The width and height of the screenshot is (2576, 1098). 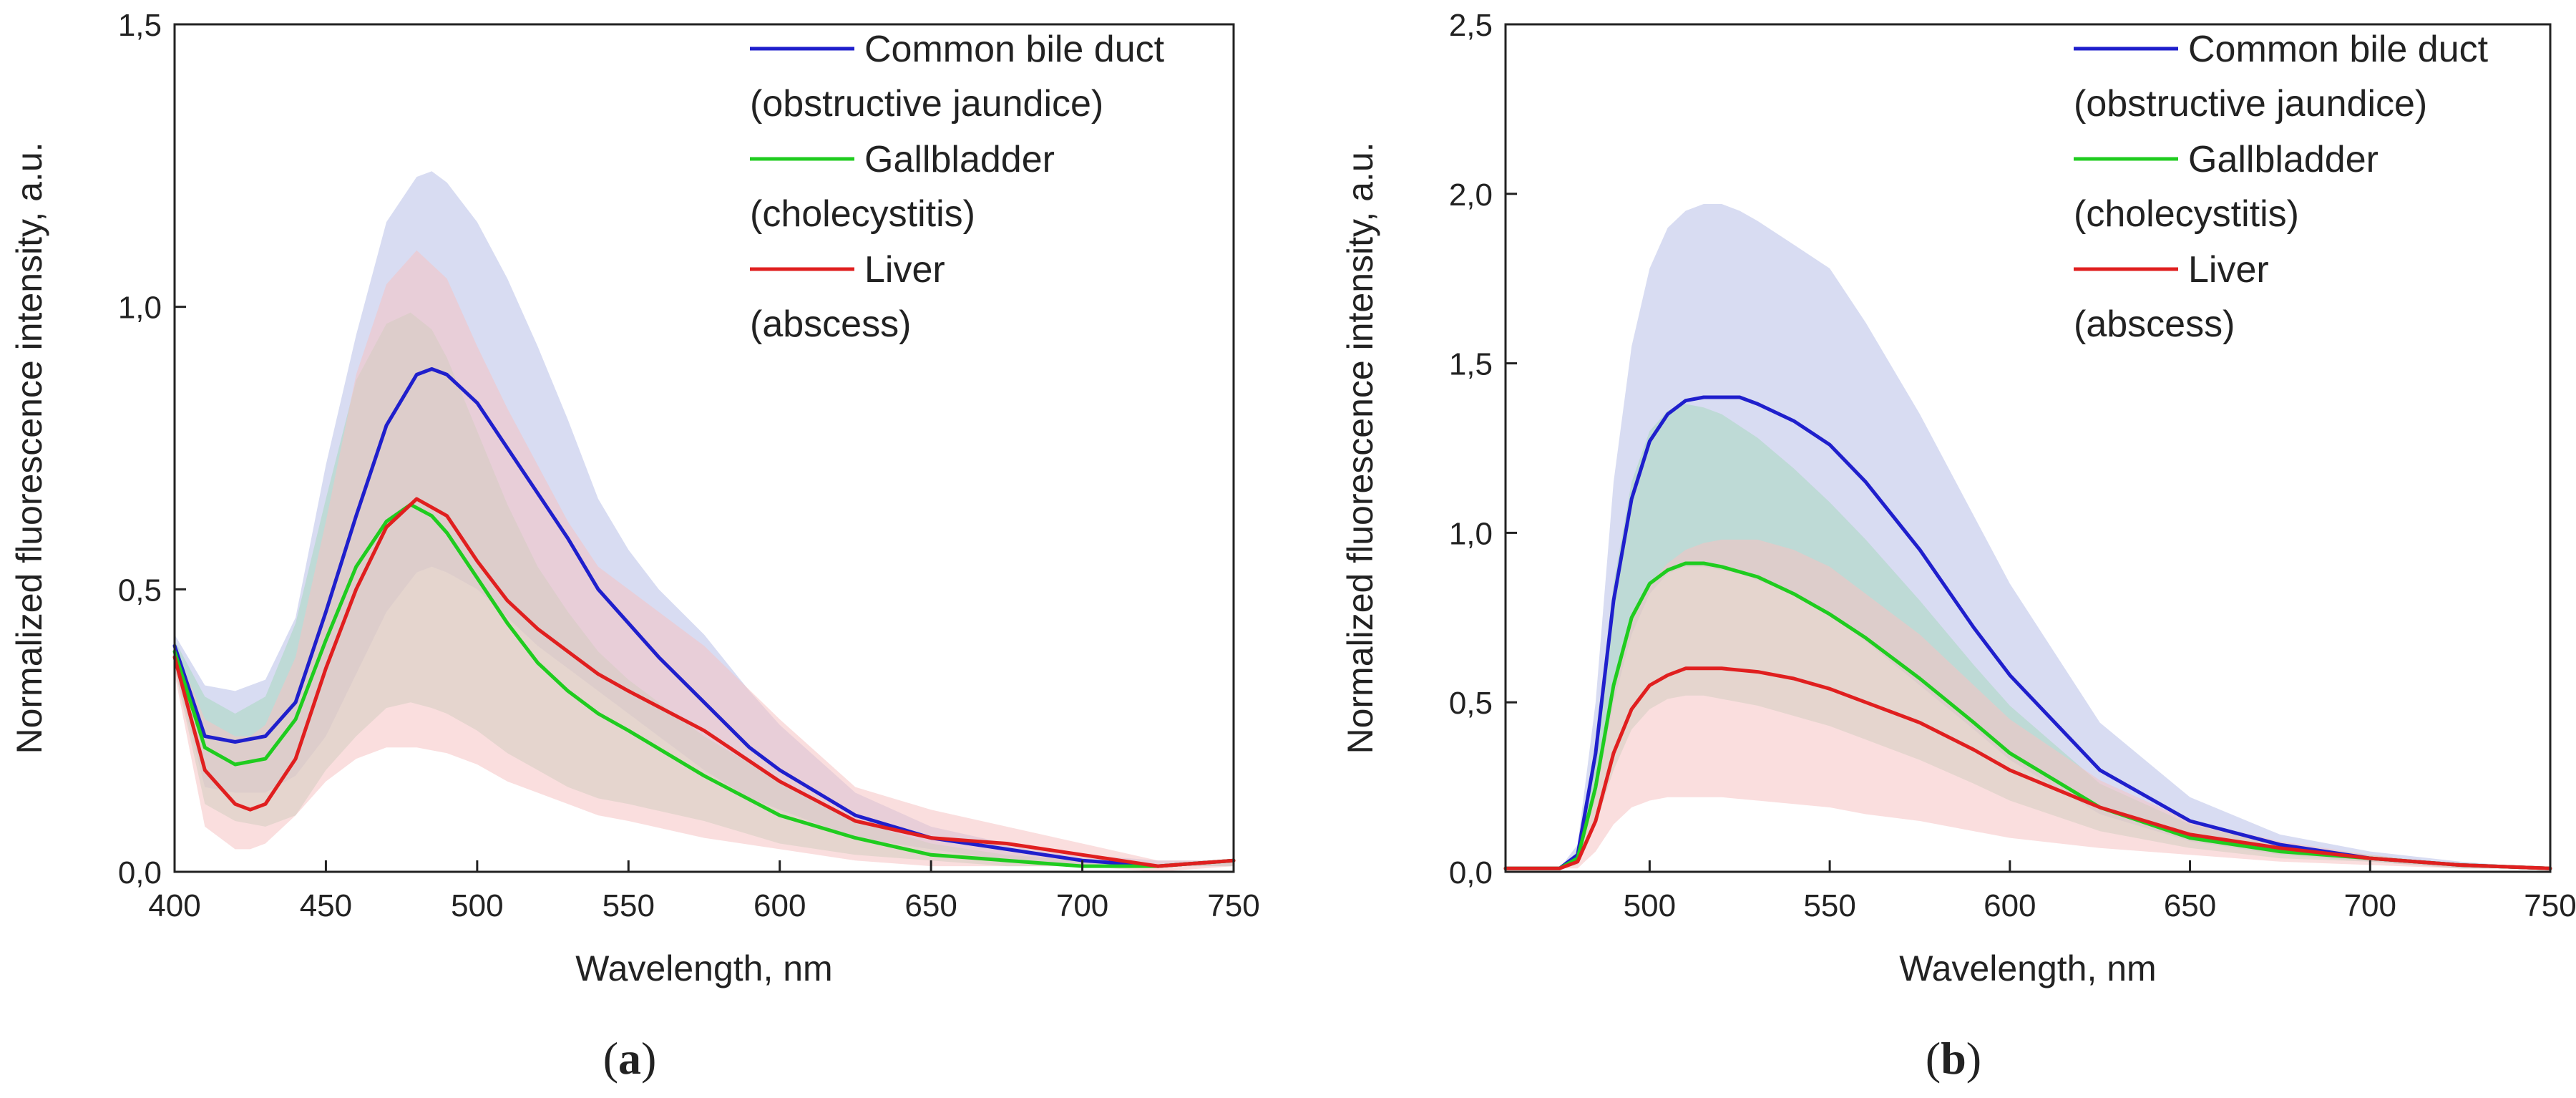 I want to click on legend-label-b-2-line-1: (abscess), so click(x=2154, y=324).